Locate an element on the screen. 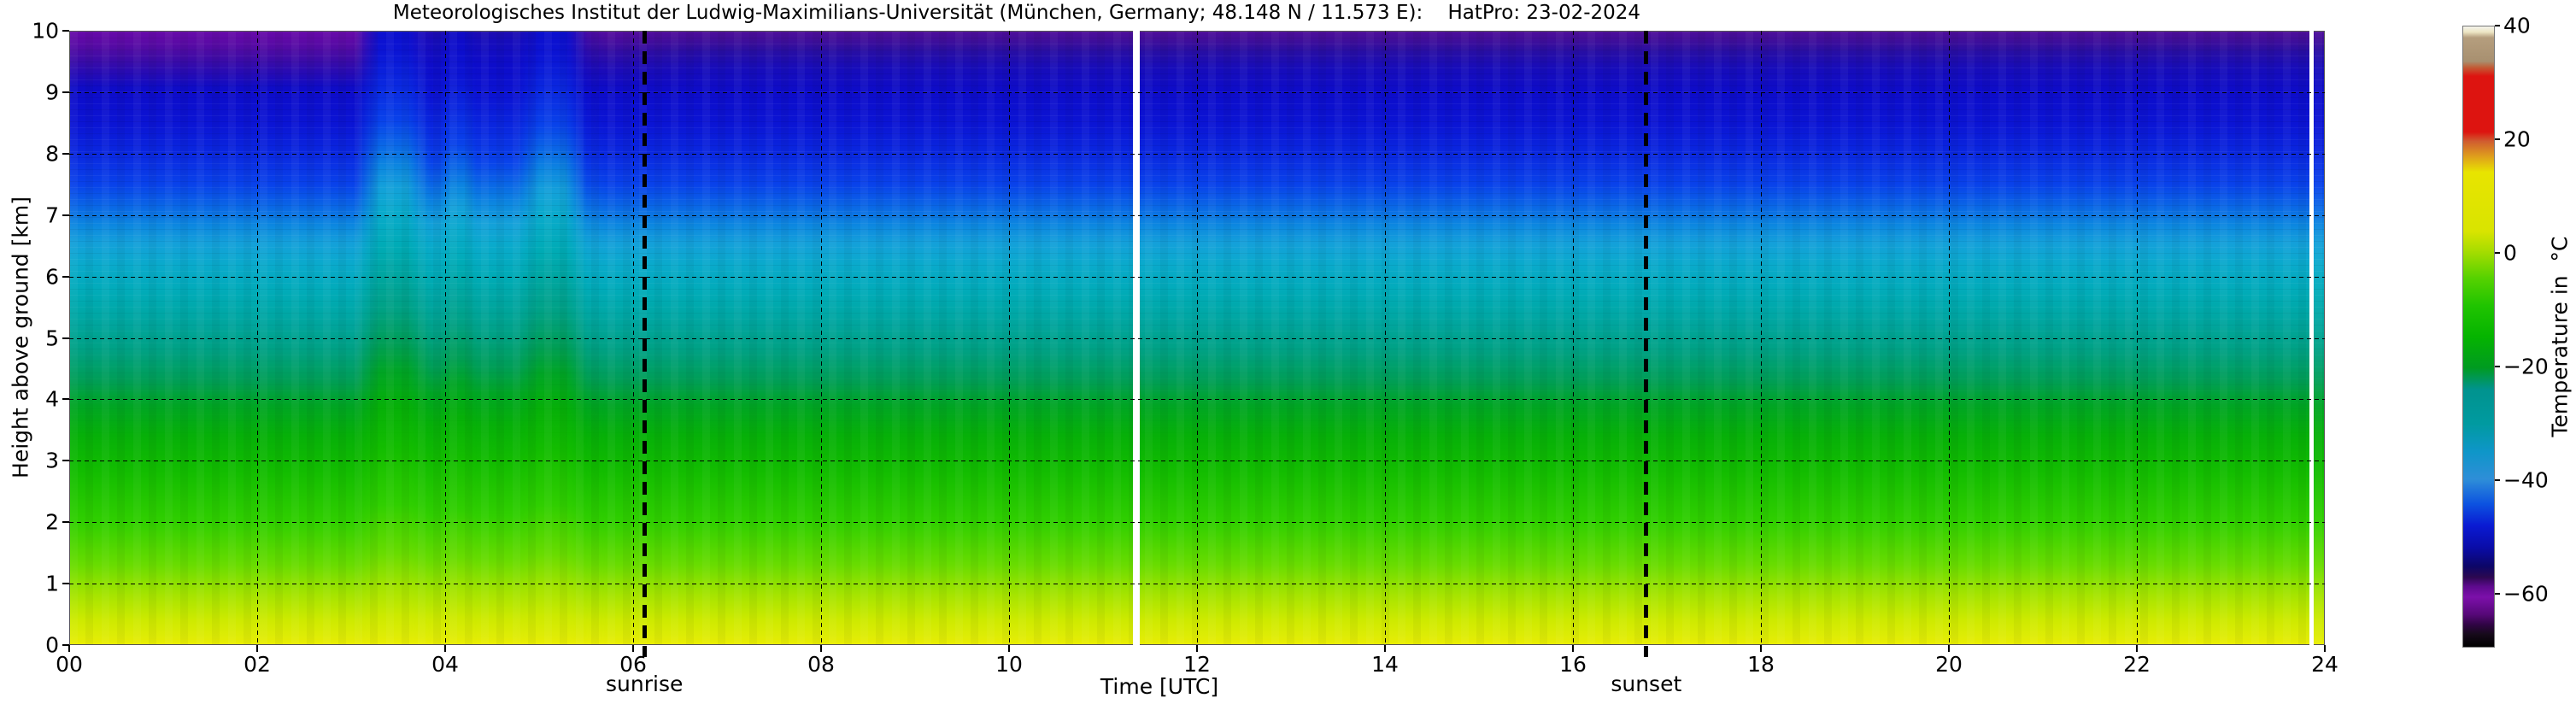 The height and width of the screenshot is (704, 2576). x-tick-label-12: 12 is located at coordinates (1197, 664).